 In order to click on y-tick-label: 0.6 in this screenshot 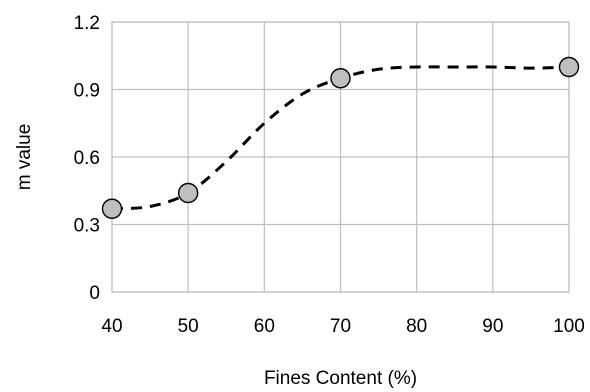, I will do `click(87, 158)`.